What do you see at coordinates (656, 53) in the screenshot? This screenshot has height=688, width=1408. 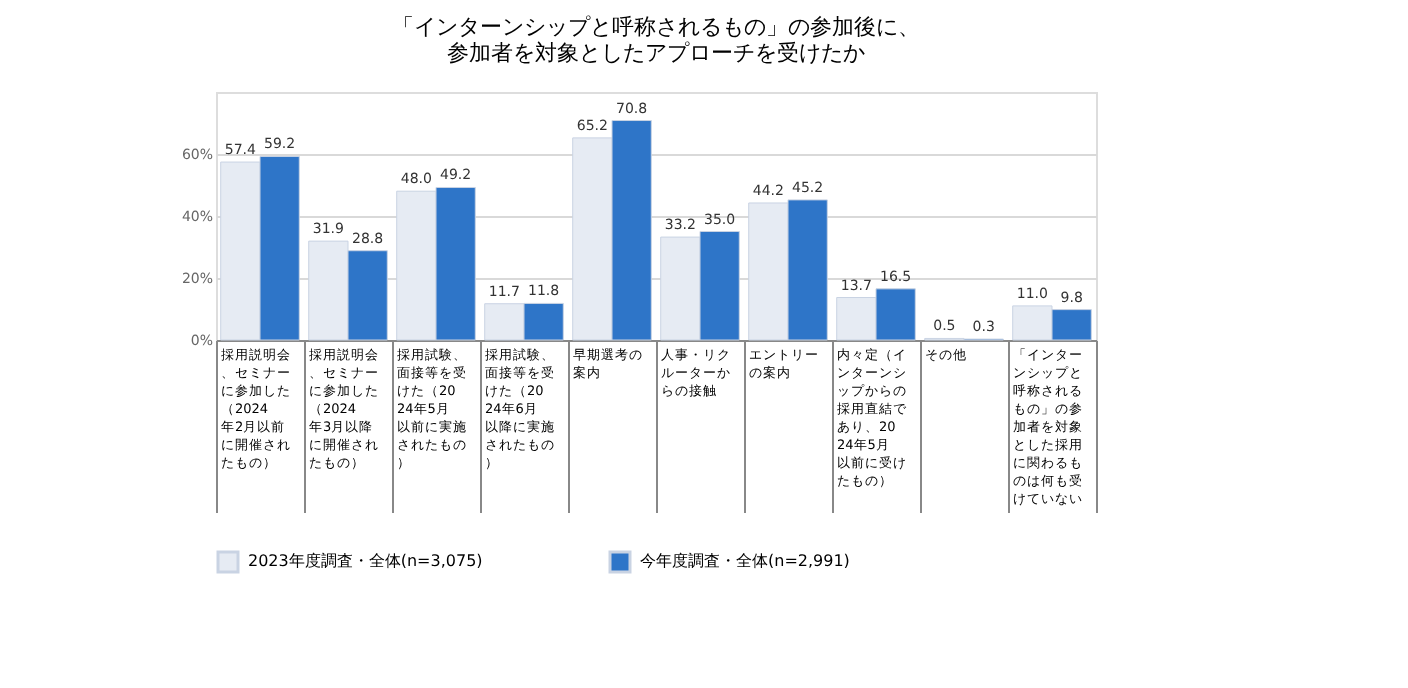 I see `text: 参加者を対象としたアプローチを受けたか` at bounding box center [656, 53].